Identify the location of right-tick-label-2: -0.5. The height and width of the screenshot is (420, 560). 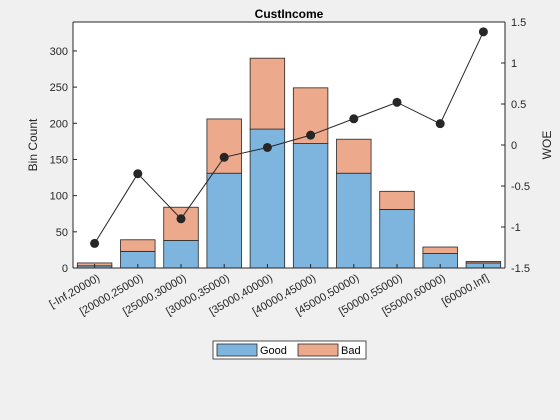
(520, 187).